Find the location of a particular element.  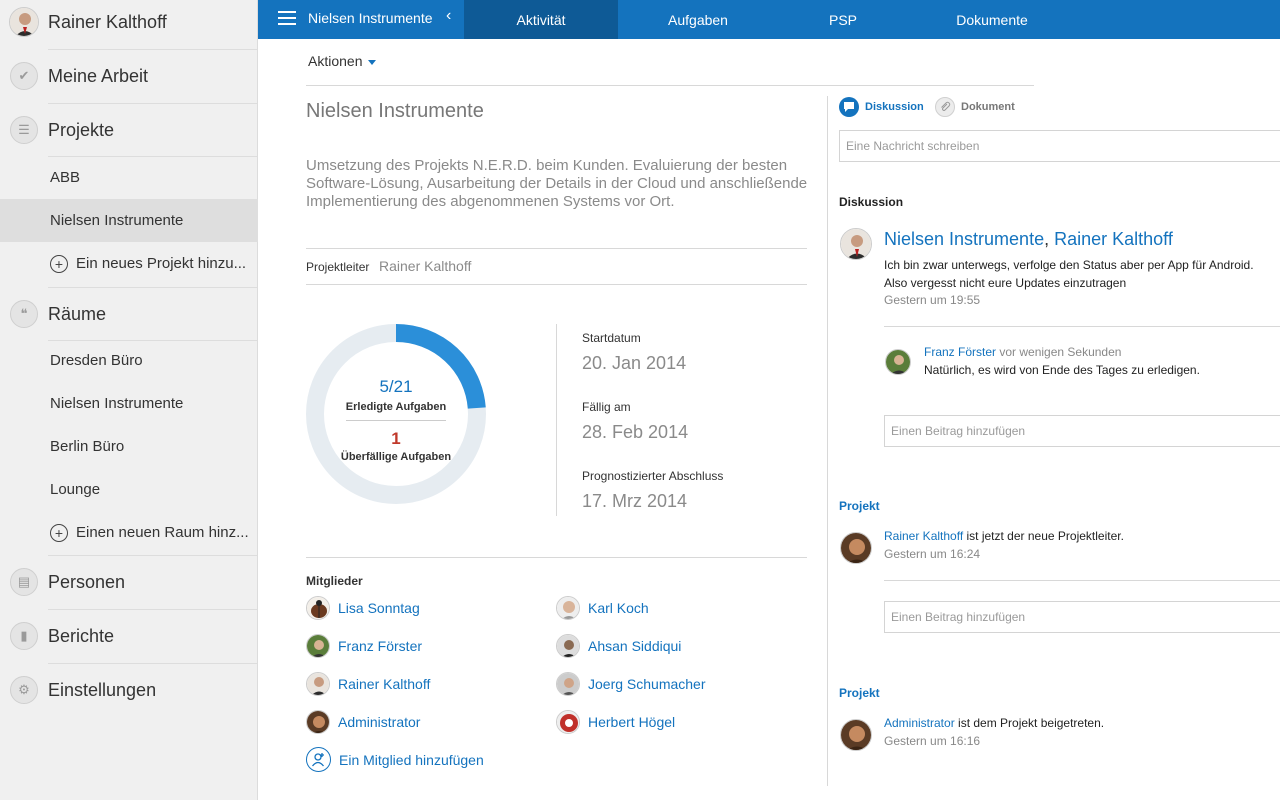

sidebar-item-label: Lounge is located at coordinates (75, 489).